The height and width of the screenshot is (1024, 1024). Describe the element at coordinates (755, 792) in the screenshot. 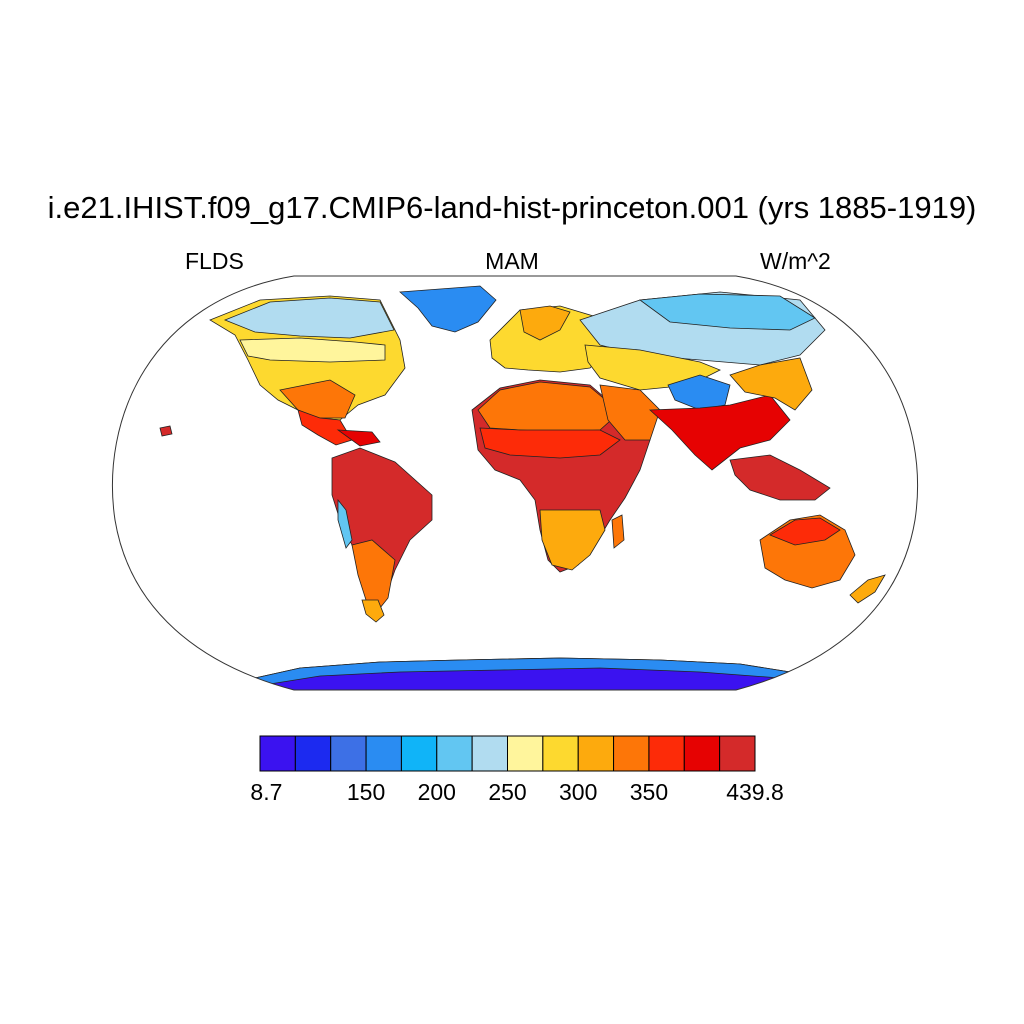

I see `colorbar-tick-label: 439.8` at that location.